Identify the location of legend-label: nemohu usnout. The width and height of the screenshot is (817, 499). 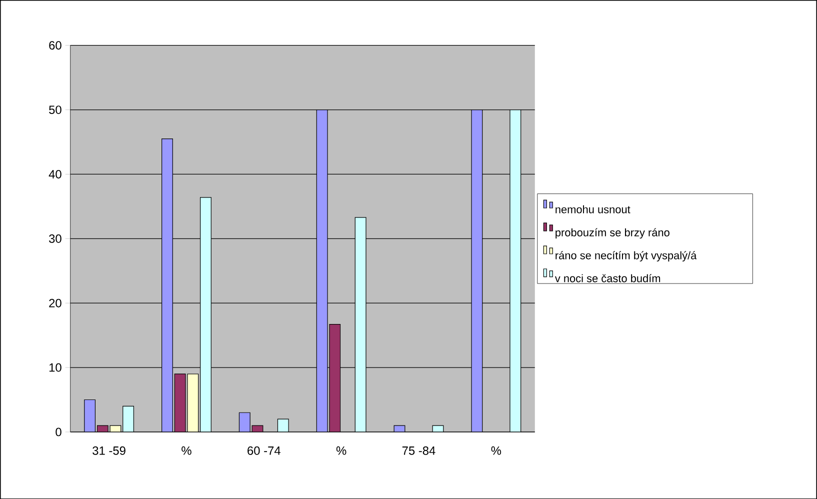
(593, 209).